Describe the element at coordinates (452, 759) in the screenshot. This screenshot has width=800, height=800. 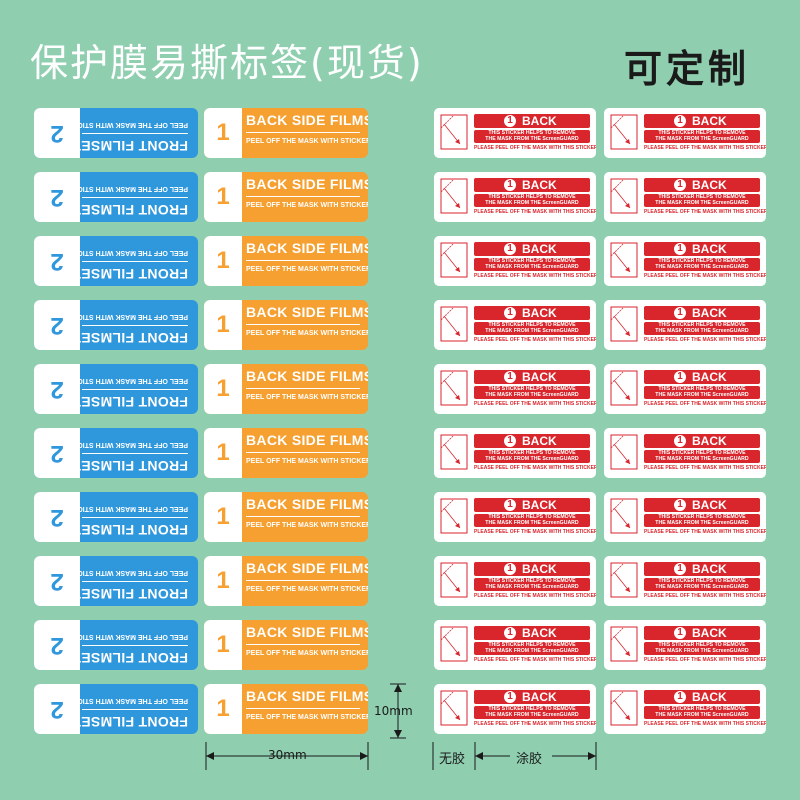
I see `no-glue-label: 无胶` at that location.